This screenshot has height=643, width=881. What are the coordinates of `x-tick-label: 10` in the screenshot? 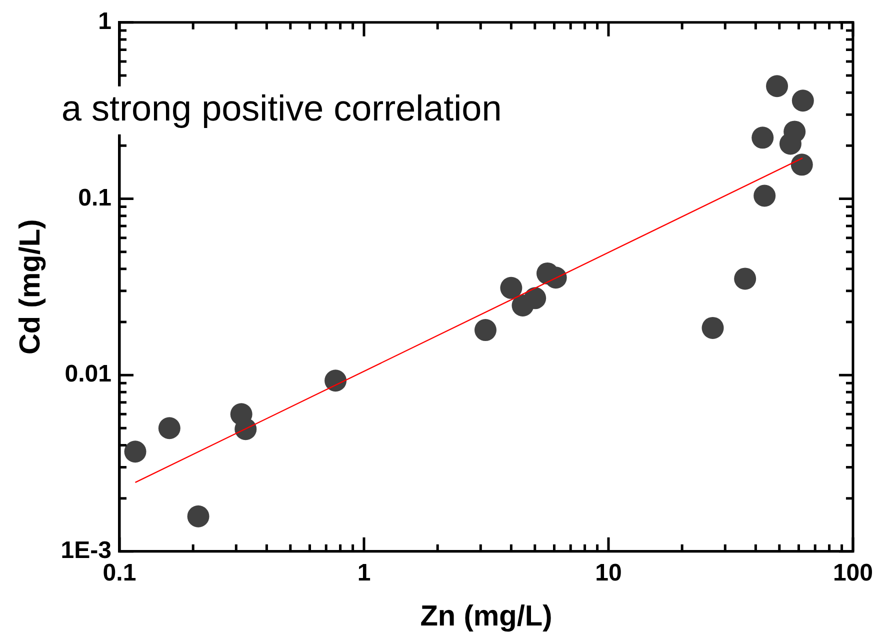 It's located at (608, 572).